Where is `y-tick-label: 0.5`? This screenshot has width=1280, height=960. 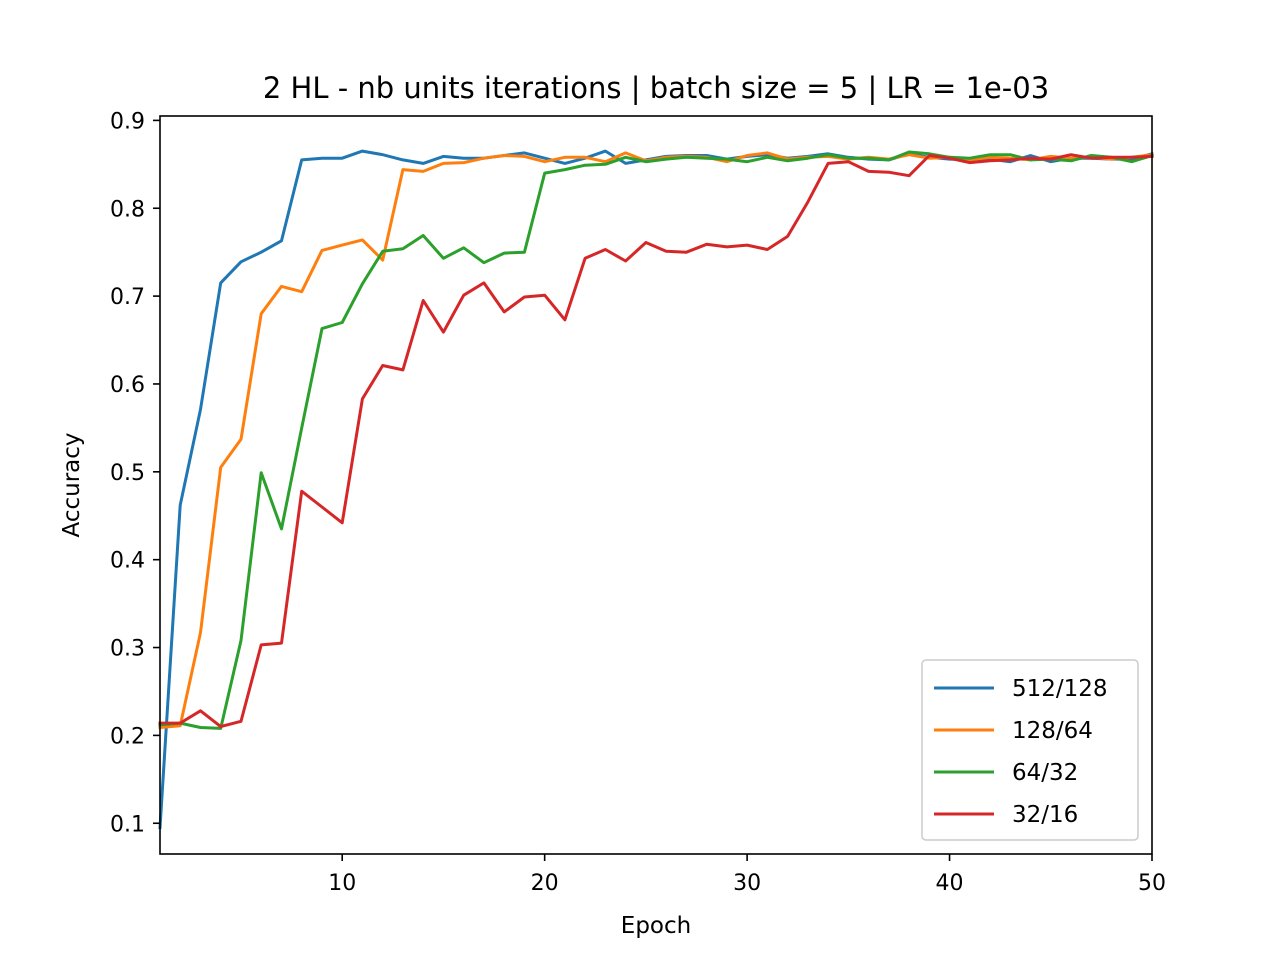 y-tick-label: 0.5 is located at coordinates (127, 473).